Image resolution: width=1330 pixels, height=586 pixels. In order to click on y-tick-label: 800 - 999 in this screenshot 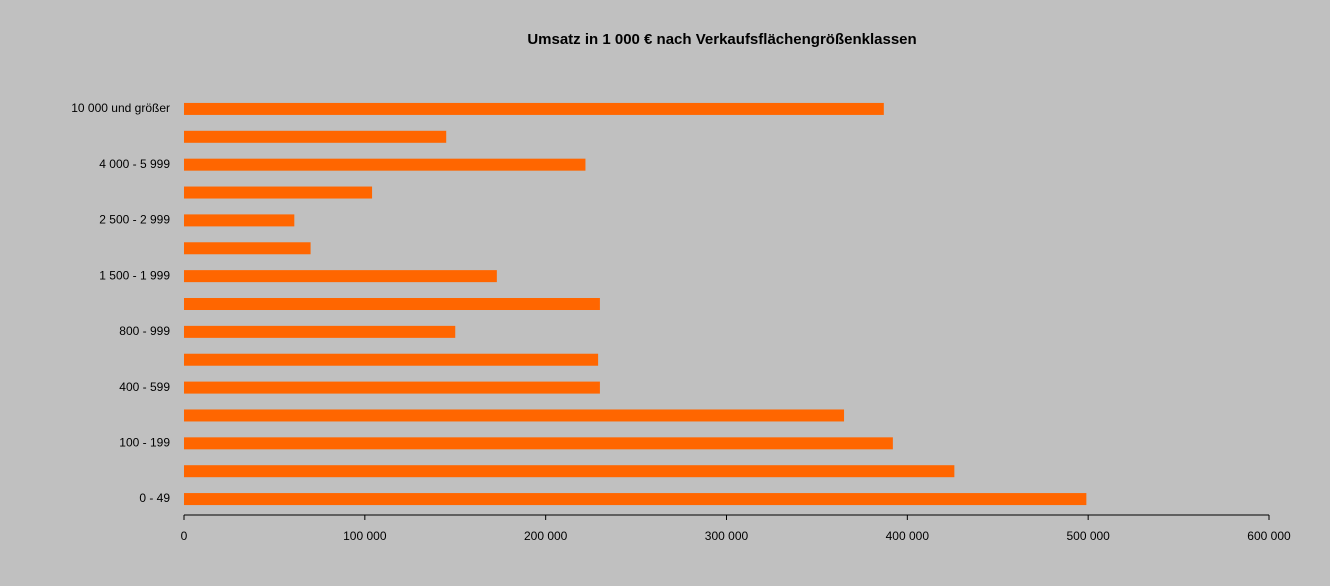, I will do `click(144, 331)`.